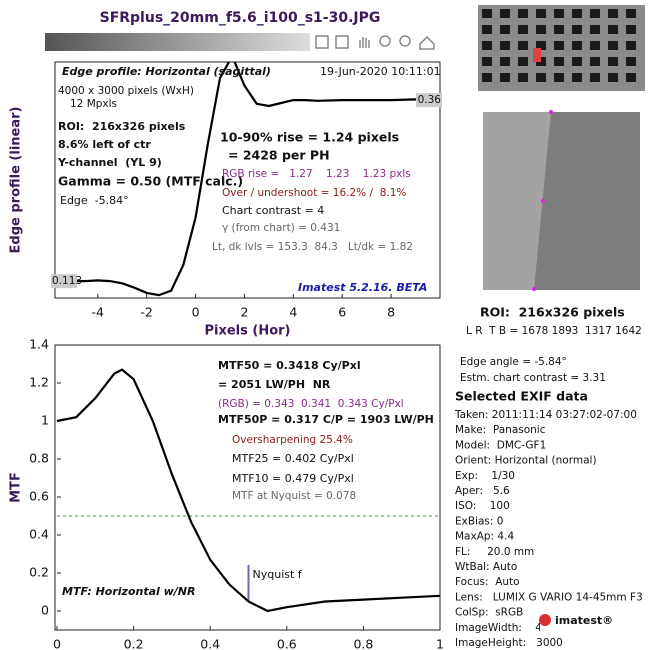  I want to click on exif-line: MaxAp: 4.4, so click(484, 537).